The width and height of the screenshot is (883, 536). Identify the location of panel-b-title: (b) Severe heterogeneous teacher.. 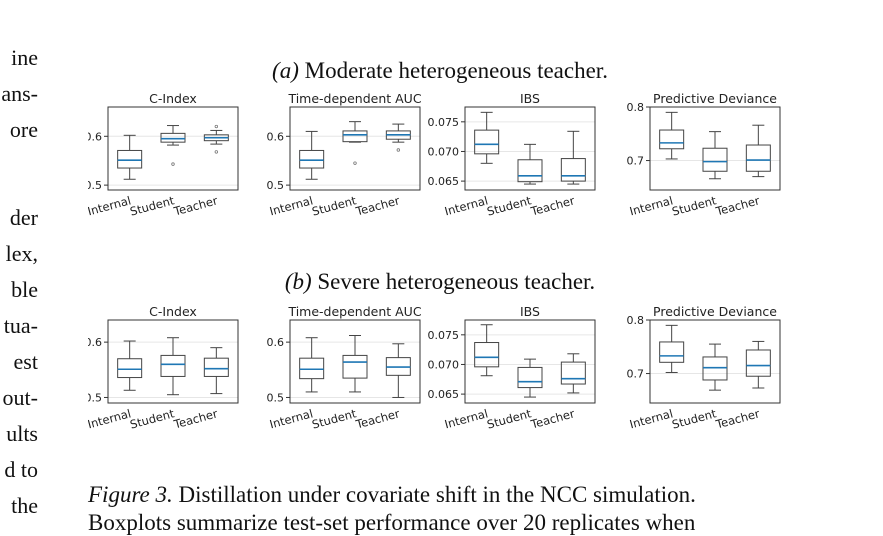
(440, 282).